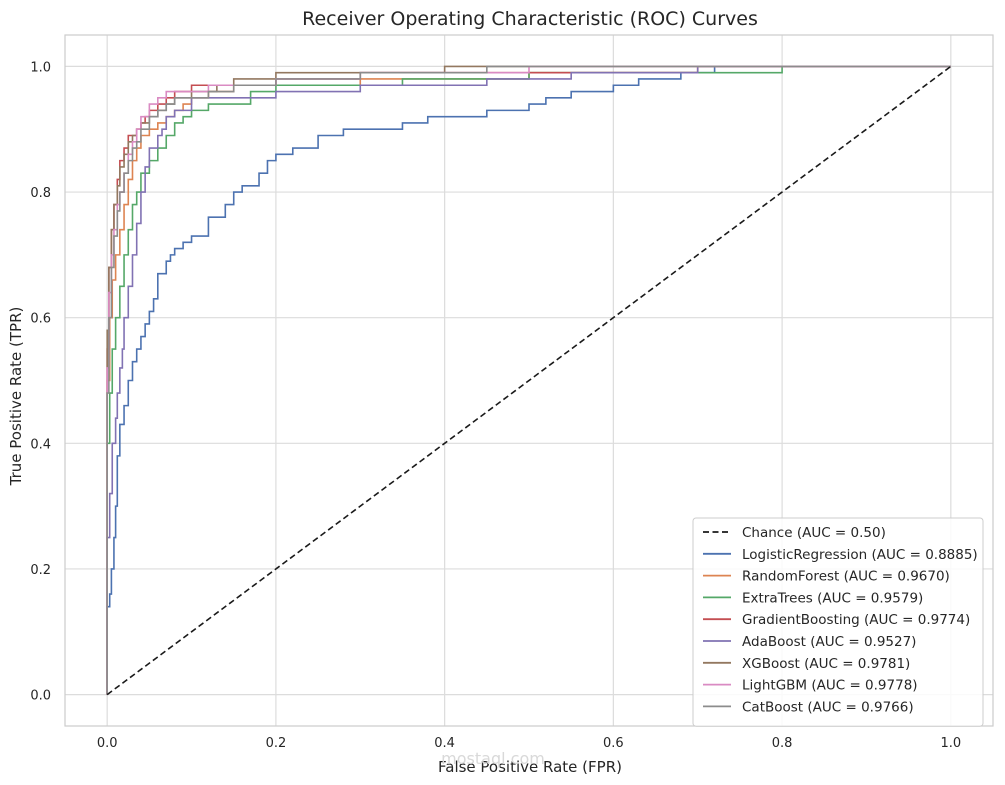 The image size is (1005, 785). Describe the element at coordinates (830, 686) in the screenshot. I see `legend-label-lightgbm: LightGBM (AUC = 0.9778)` at that location.